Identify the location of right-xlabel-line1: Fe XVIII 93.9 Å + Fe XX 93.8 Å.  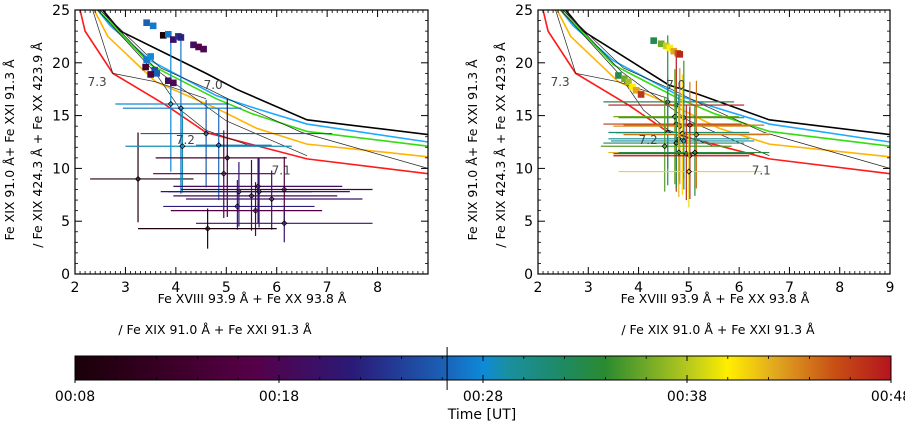
(715, 298).